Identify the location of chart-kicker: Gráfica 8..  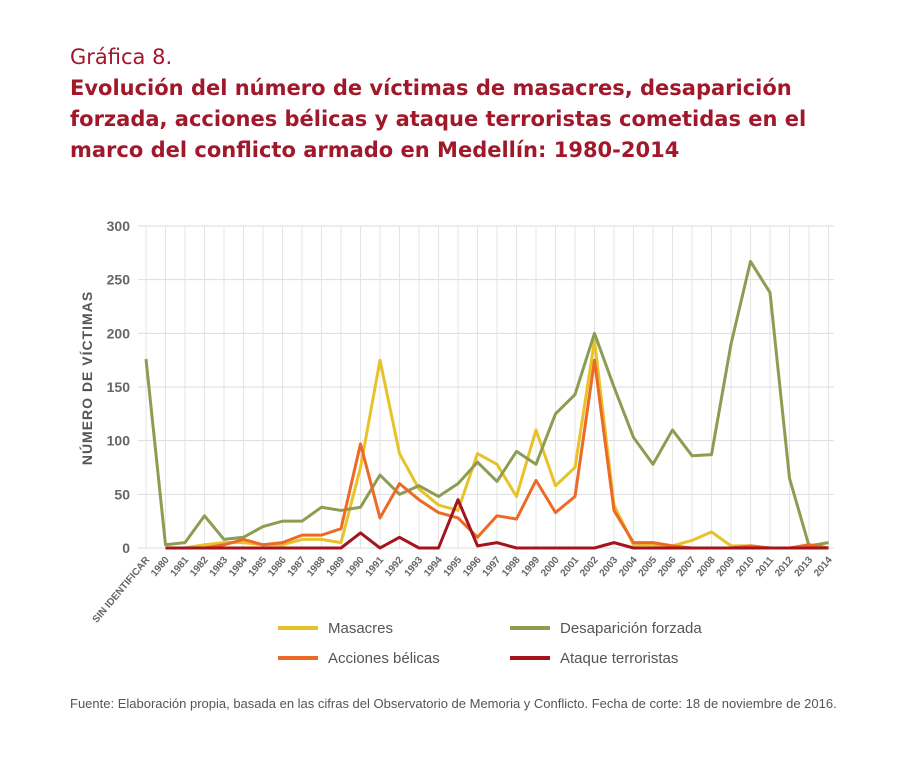
(121, 57).